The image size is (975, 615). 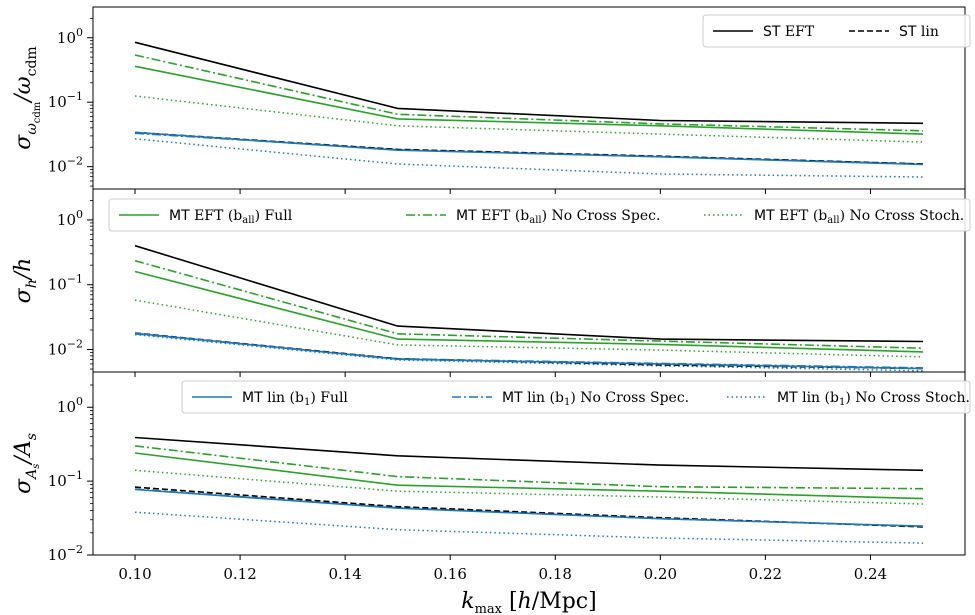 I want to click on x-tick-label: 0.10, so click(x=134, y=574).